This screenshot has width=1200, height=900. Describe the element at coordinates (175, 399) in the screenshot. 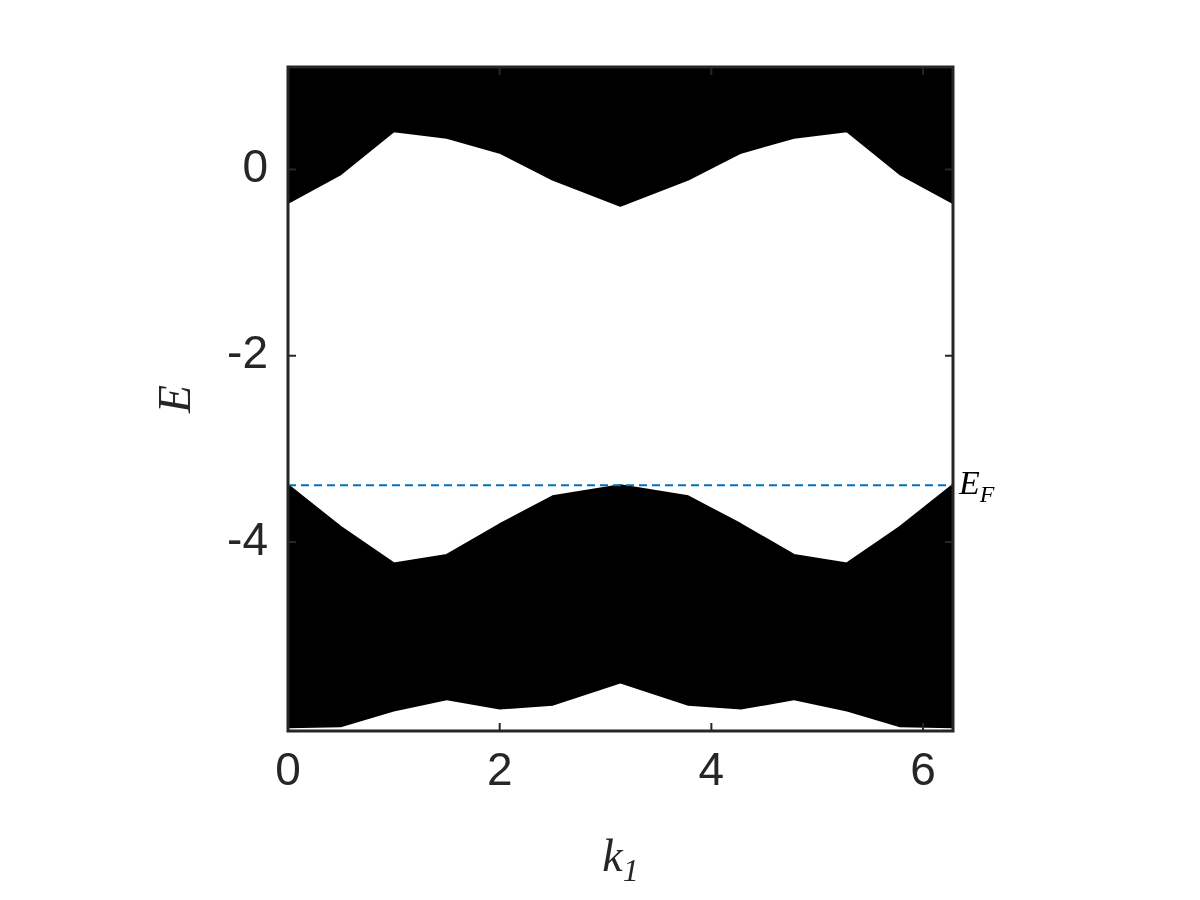

I see `y-axis-title: E` at that location.